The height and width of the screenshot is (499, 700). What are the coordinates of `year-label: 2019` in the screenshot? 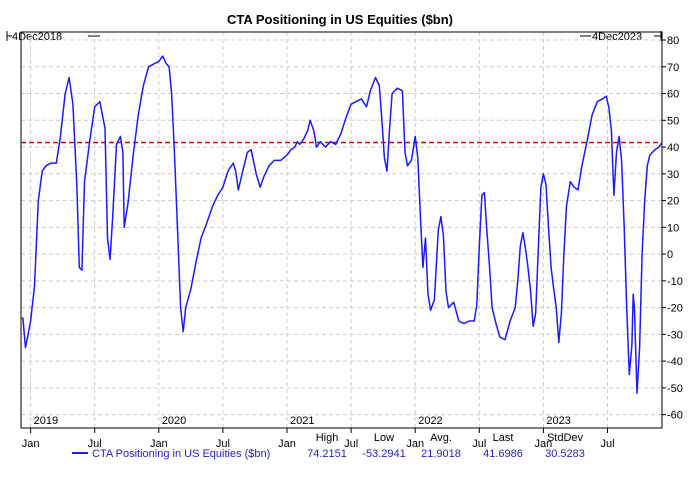 It's located at (46, 421).